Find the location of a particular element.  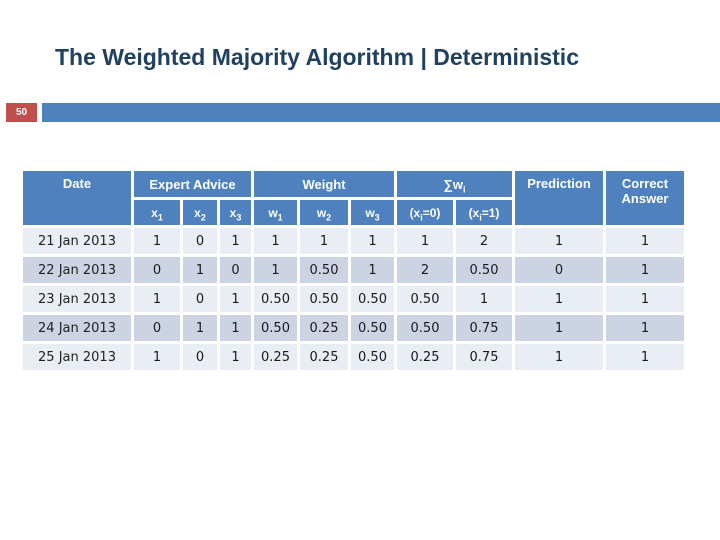

date-cell: 21 Jan 2013 is located at coordinates (77, 241).